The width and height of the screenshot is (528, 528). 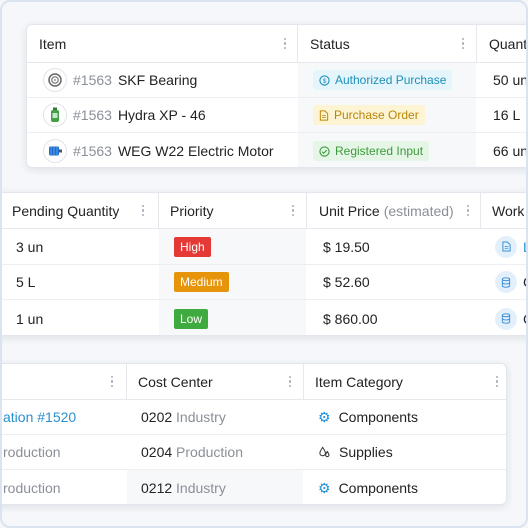 What do you see at coordinates (510, 246) in the screenshot?
I see `work-cell: L` at bounding box center [510, 246].